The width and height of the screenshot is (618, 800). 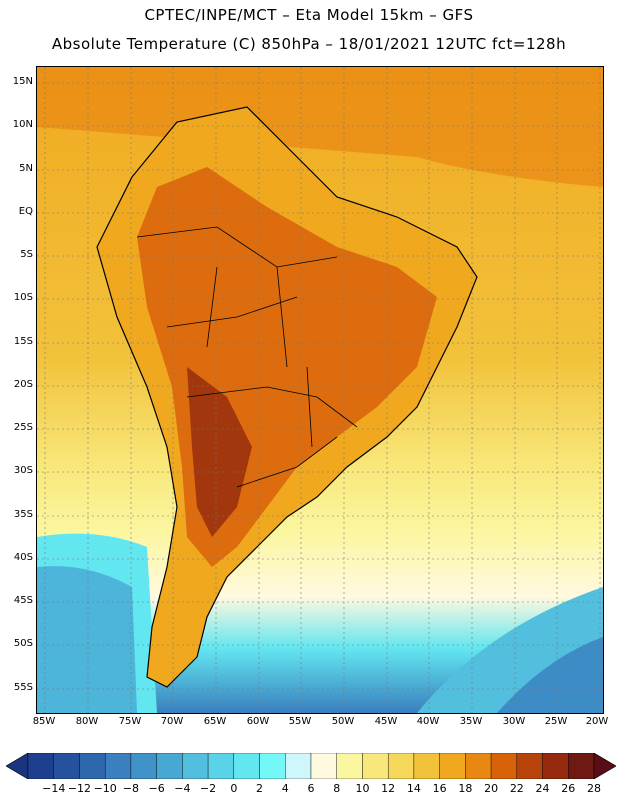 I want to click on lat-tick-label: 15N, so click(x=22, y=81).